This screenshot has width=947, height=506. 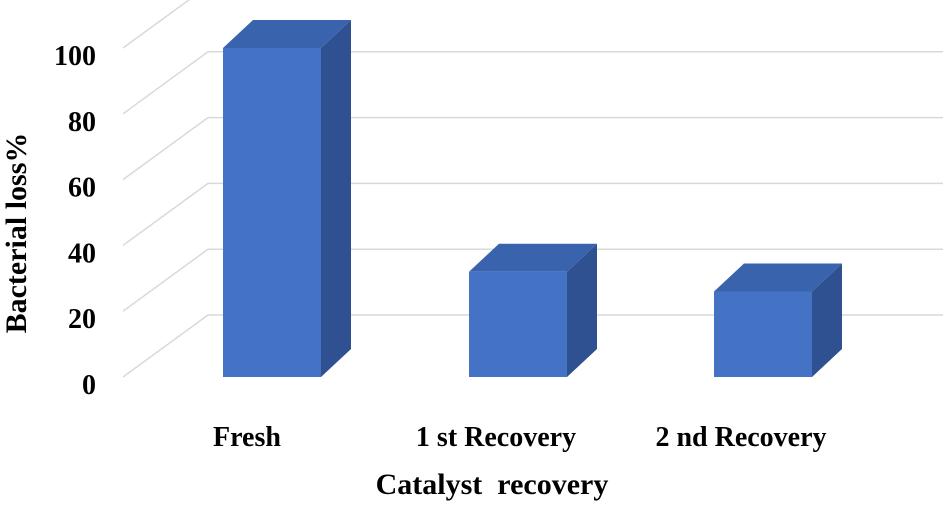 What do you see at coordinates (75, 221) in the screenshot?
I see `y-tick-labels: 0 20 40 60 80 100` at bounding box center [75, 221].